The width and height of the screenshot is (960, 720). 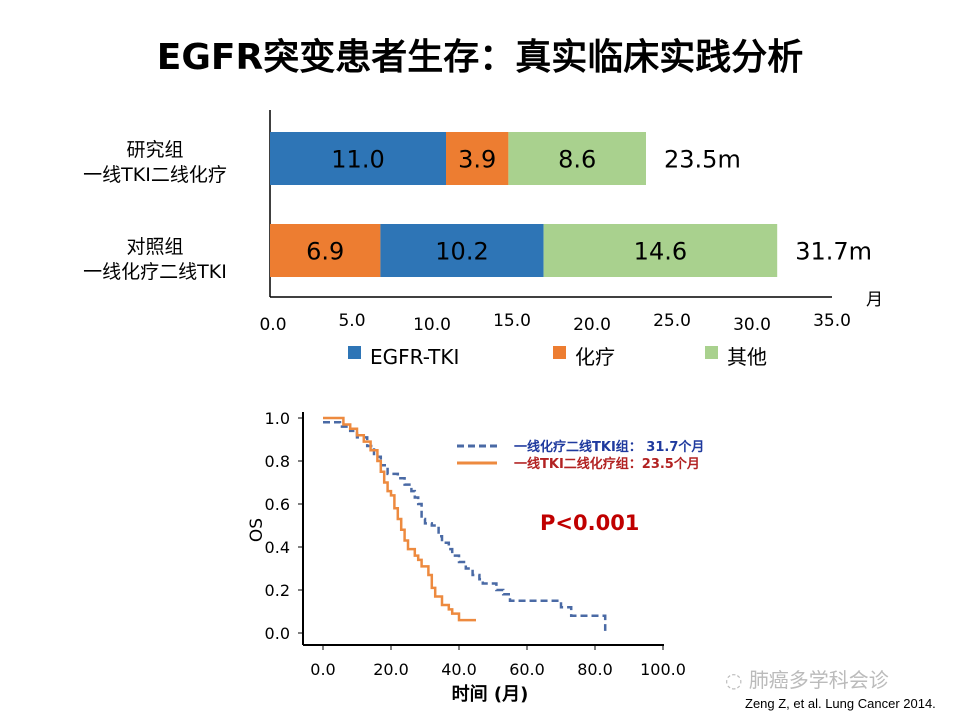 I want to click on watermark: ◌ 肺癌多学科会诊, so click(x=807, y=678).